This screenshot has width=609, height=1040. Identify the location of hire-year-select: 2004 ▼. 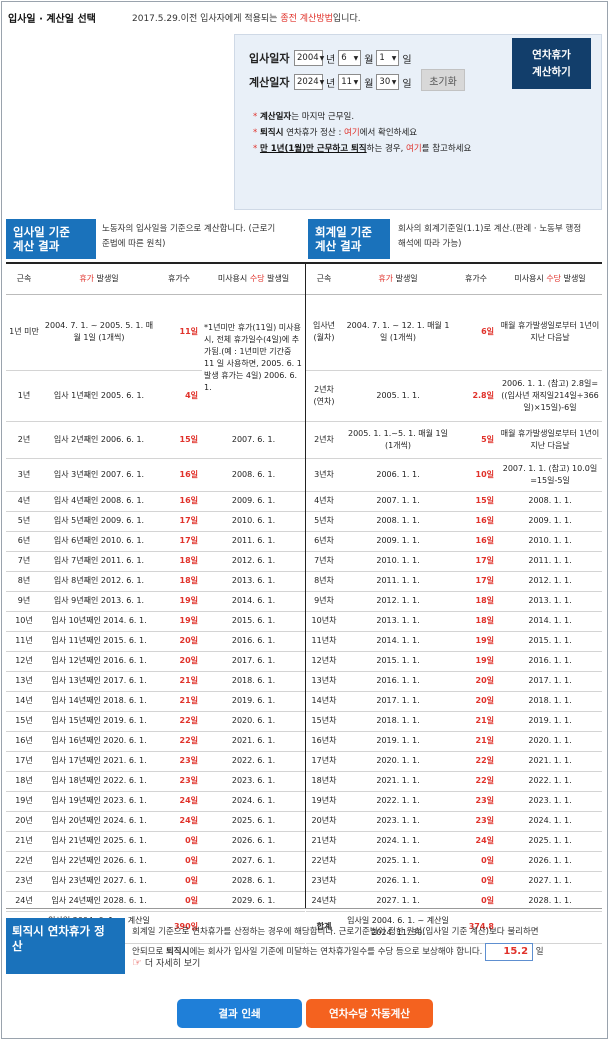
(309, 58).